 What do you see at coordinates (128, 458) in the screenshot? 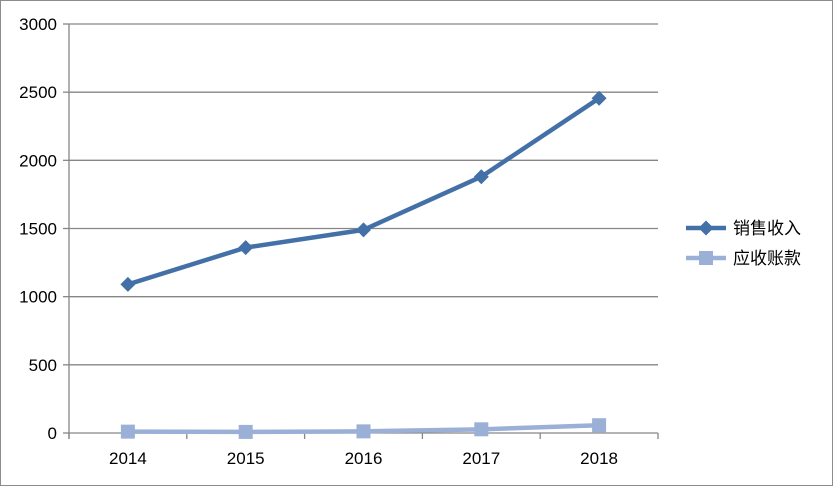
I see `x-tick-label: 2014` at bounding box center [128, 458].